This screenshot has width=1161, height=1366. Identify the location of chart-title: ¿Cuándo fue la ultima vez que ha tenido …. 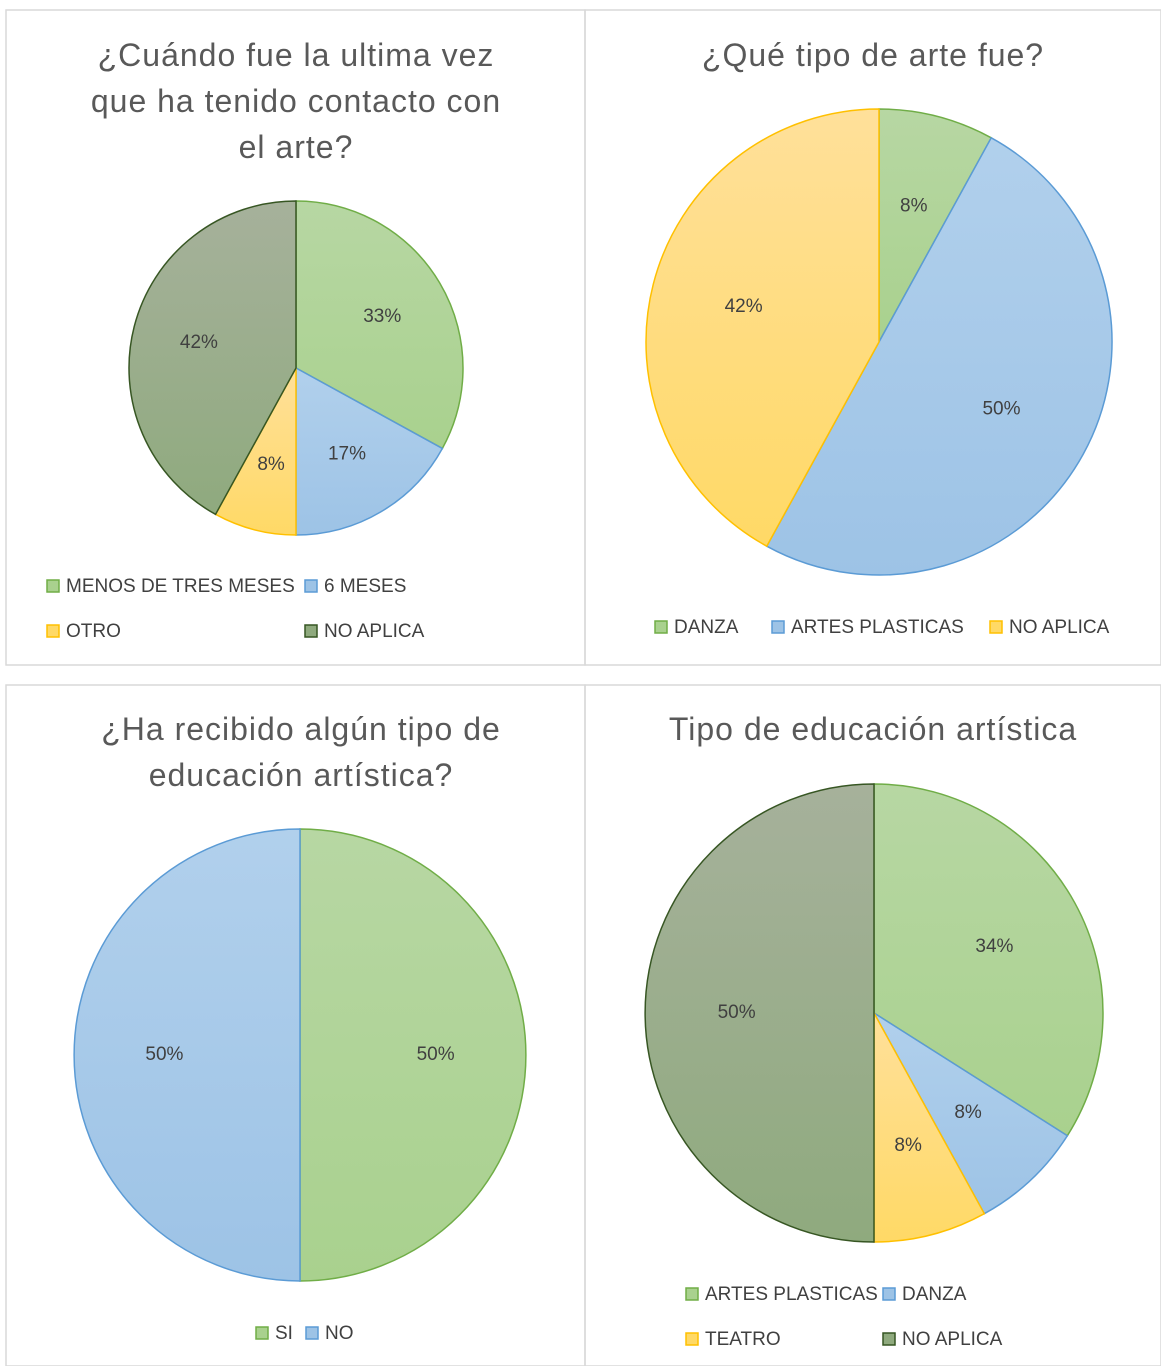
(296, 101).